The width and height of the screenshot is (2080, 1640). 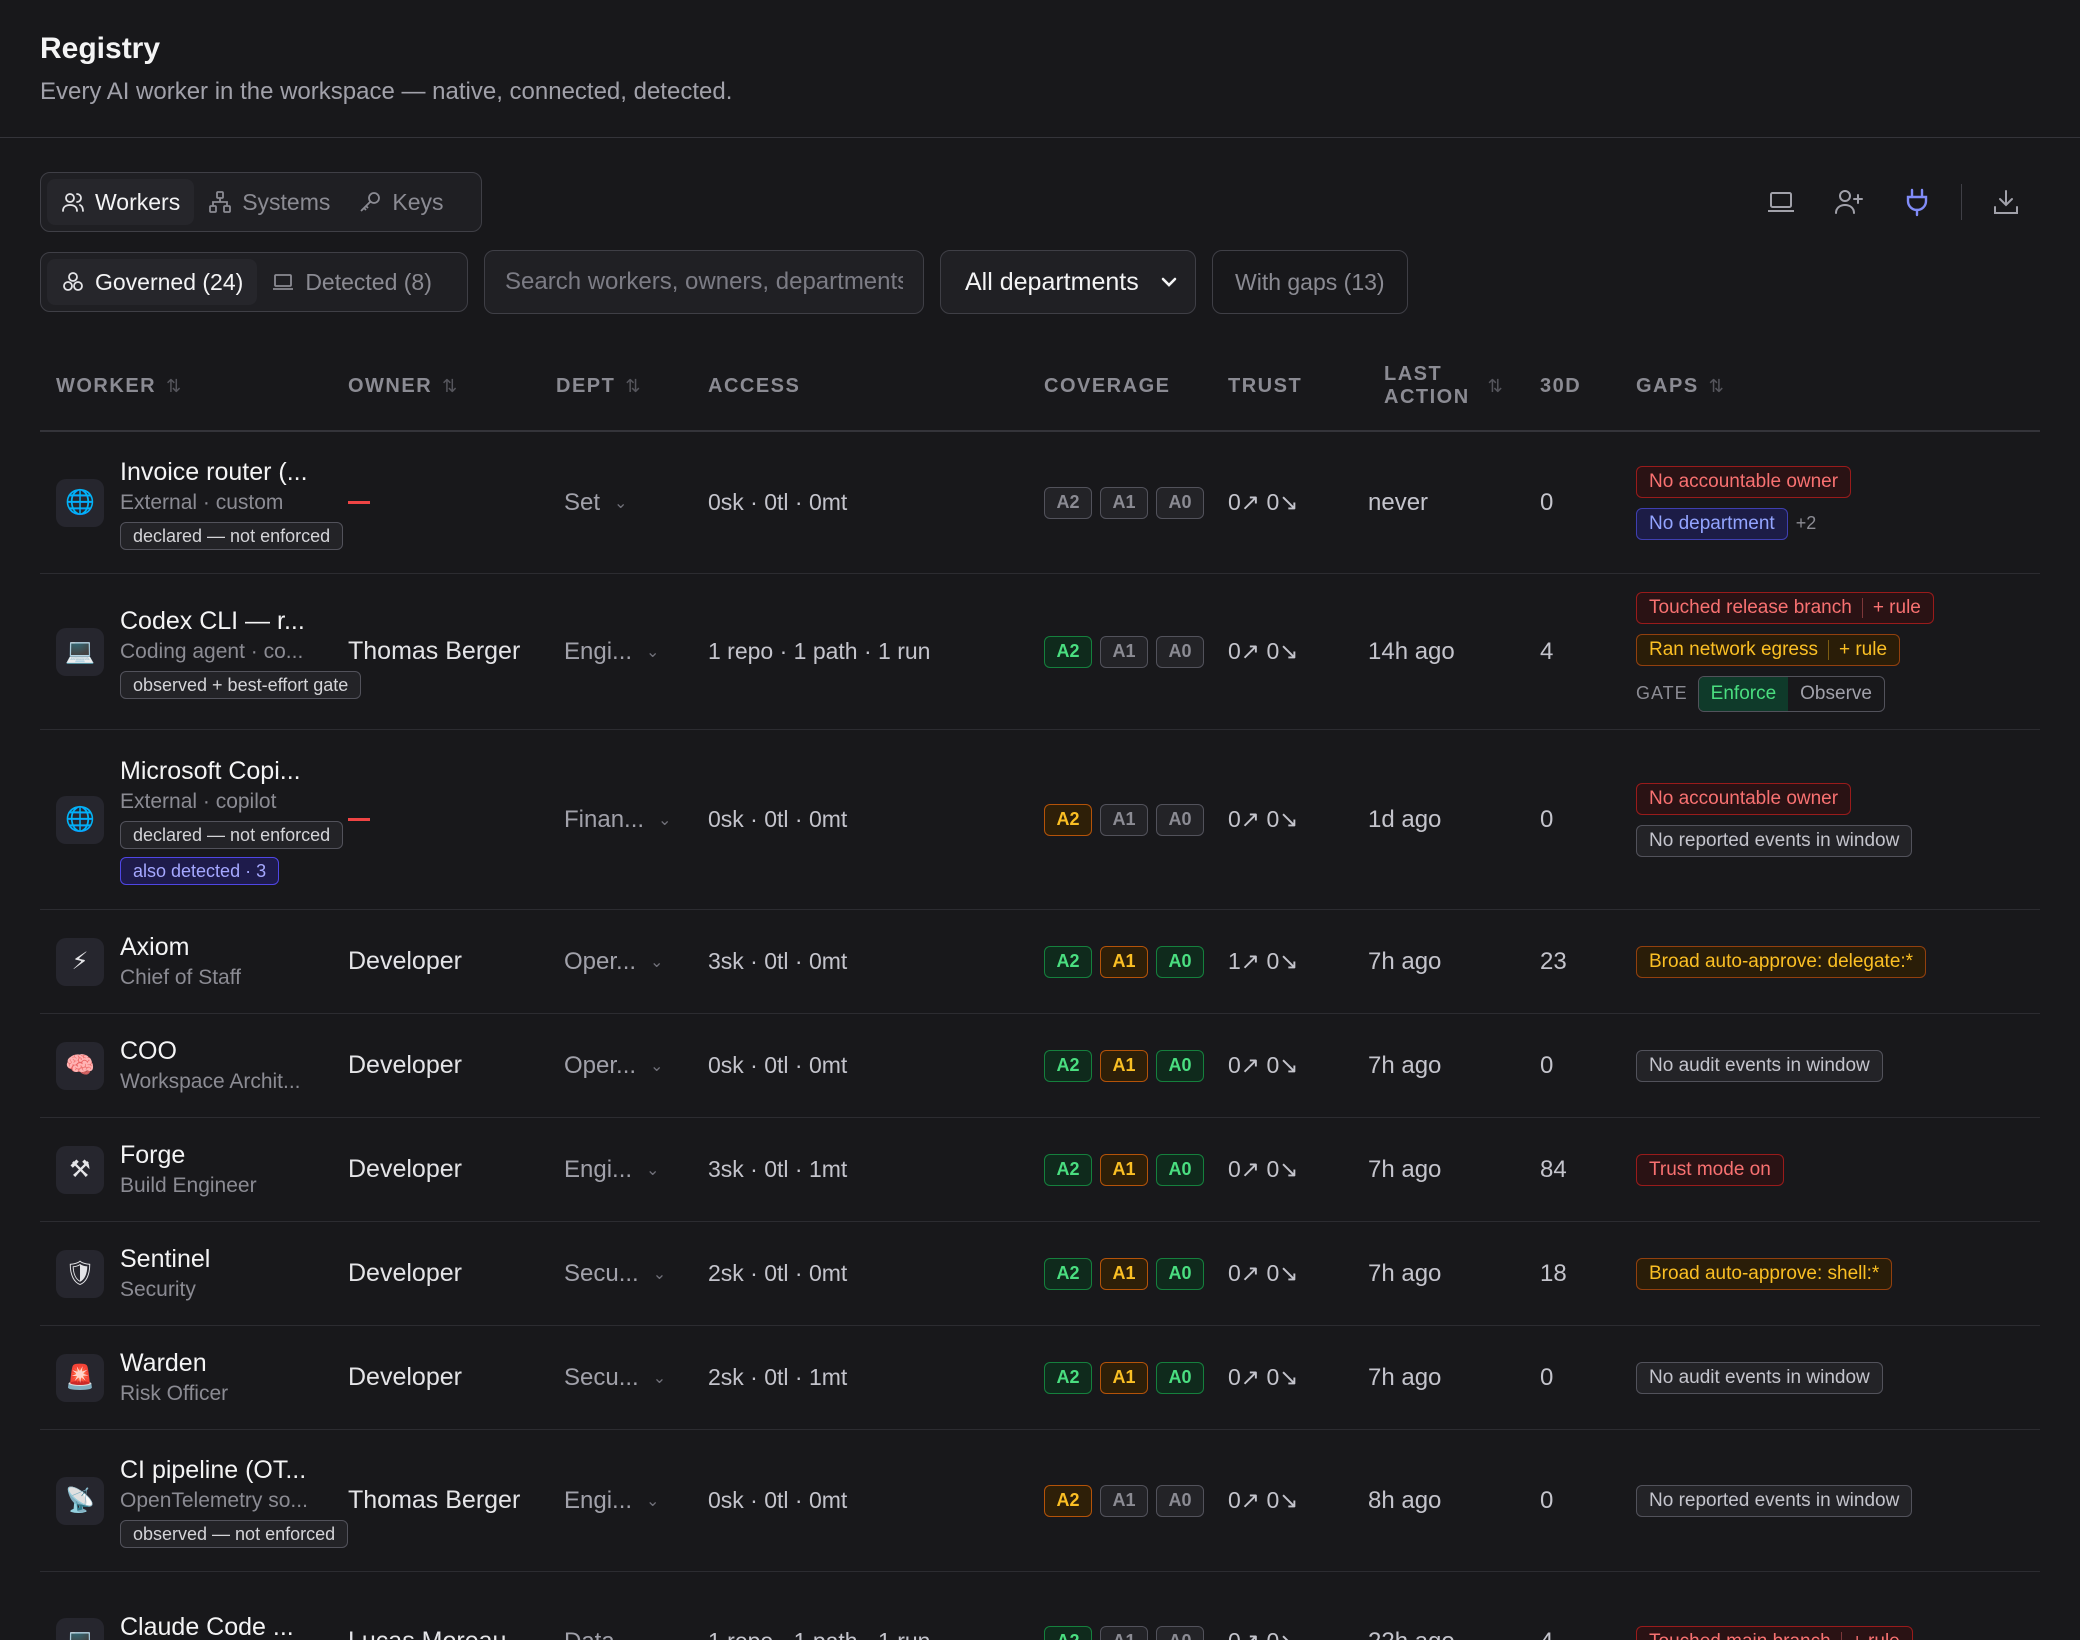 I want to click on gap-chip: Broad auto-approve: shell:*, so click(x=1764, y=1273).